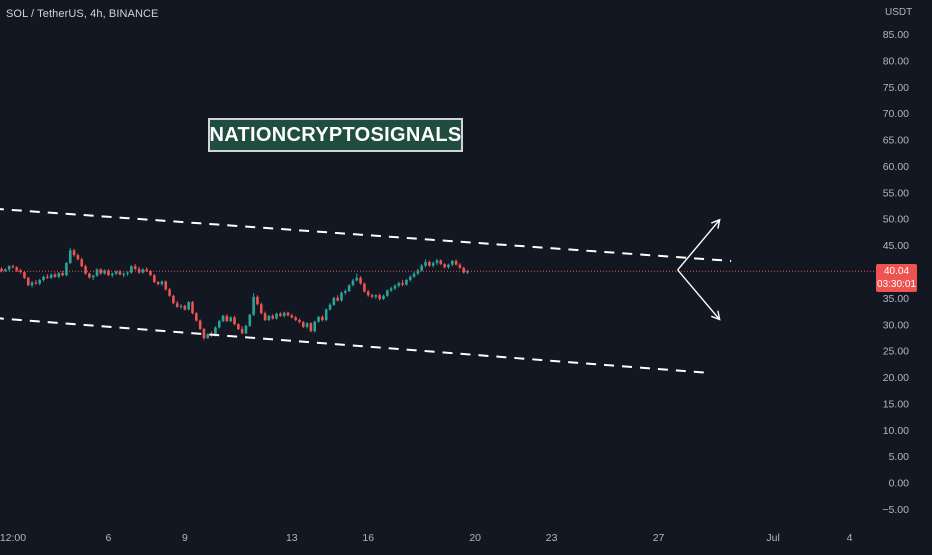 The image size is (932, 555). I want to click on price-tick-label: 50.00, so click(896, 220).